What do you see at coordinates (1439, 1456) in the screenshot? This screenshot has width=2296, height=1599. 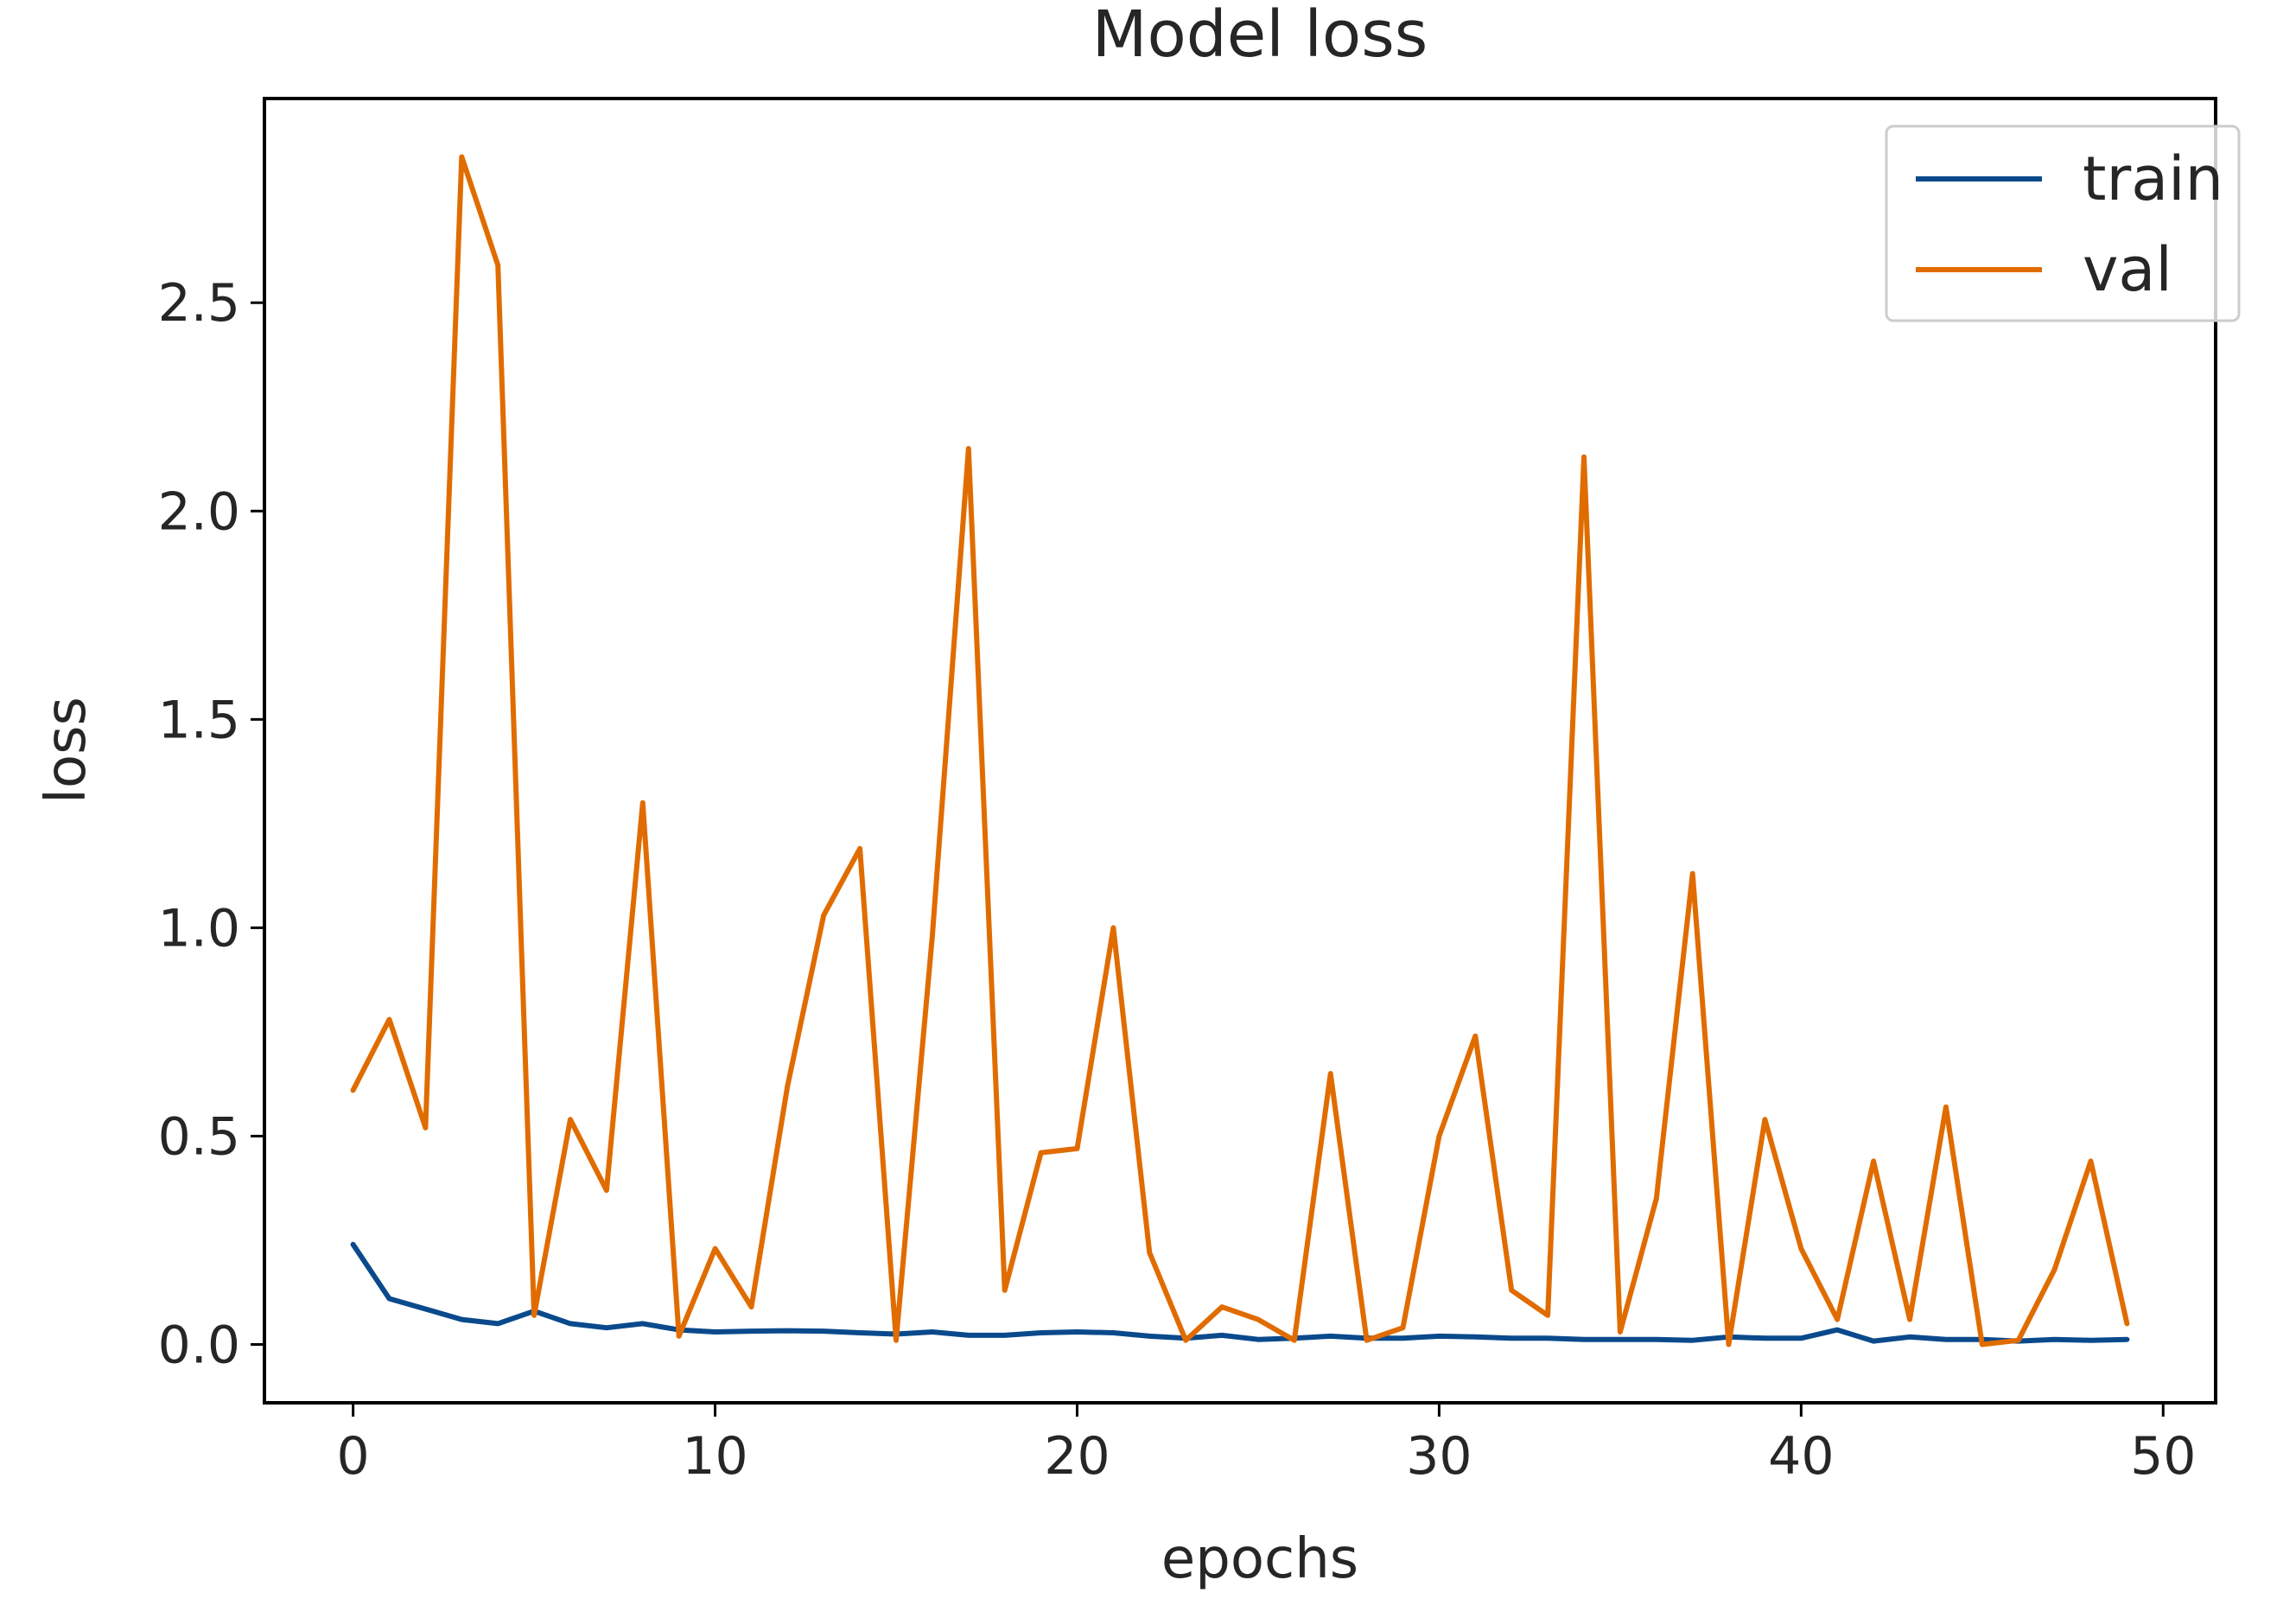 I see `x-tick-label: 30` at bounding box center [1439, 1456].